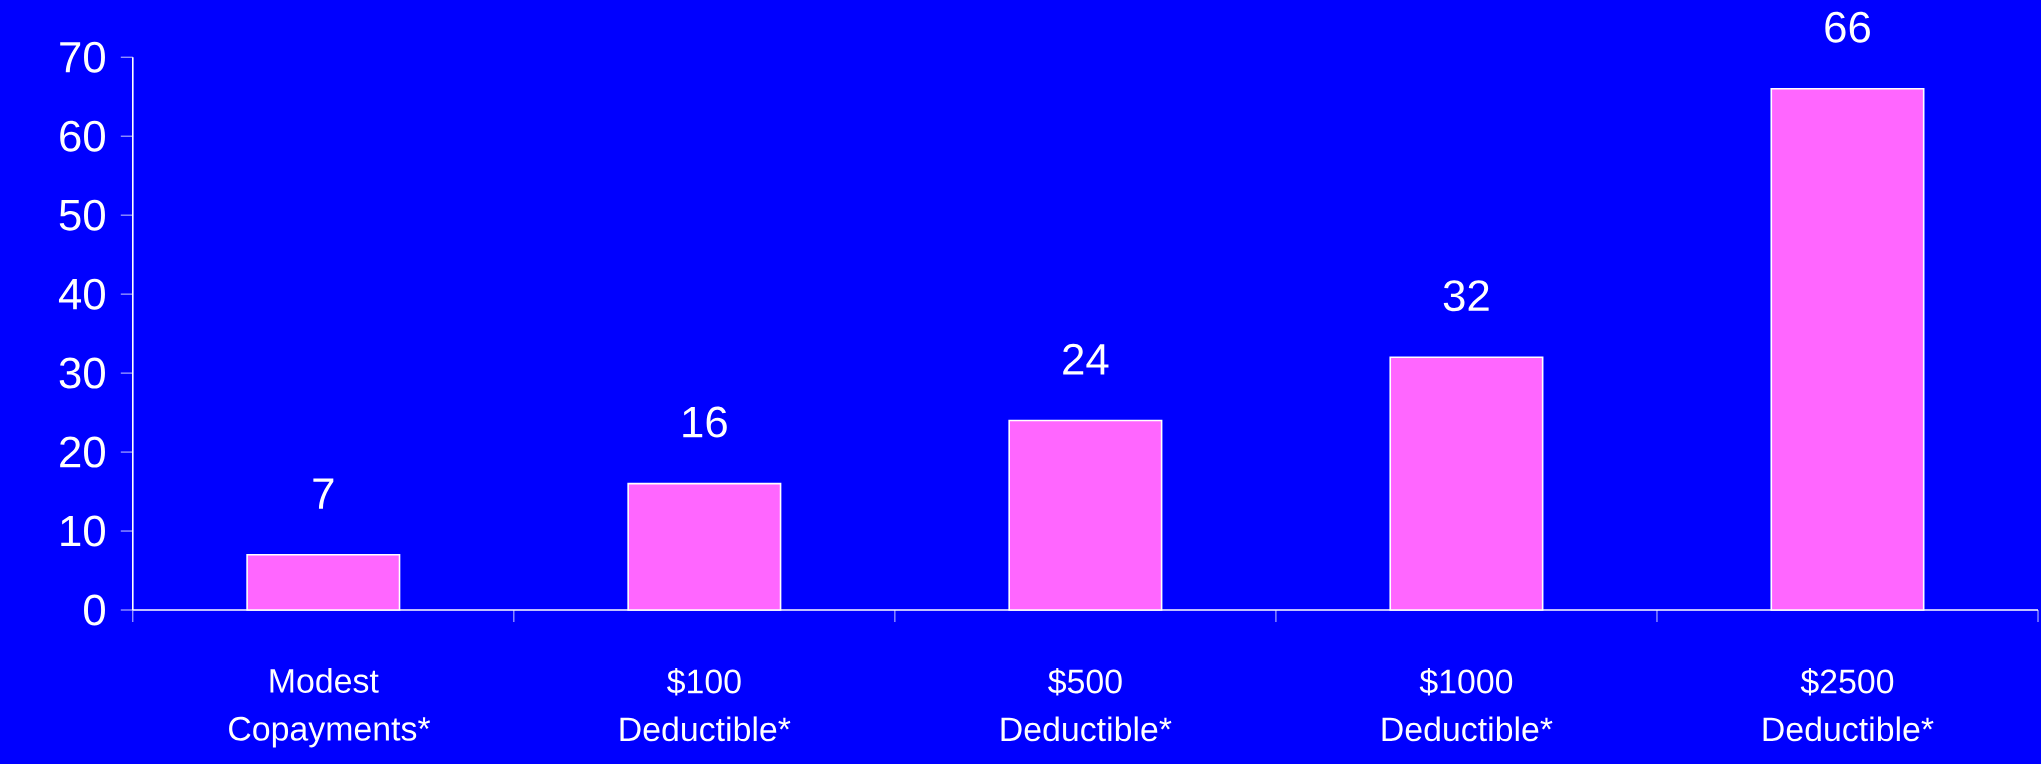  What do you see at coordinates (82, 373) in the screenshot?
I see `y-tick-label: 30` at bounding box center [82, 373].